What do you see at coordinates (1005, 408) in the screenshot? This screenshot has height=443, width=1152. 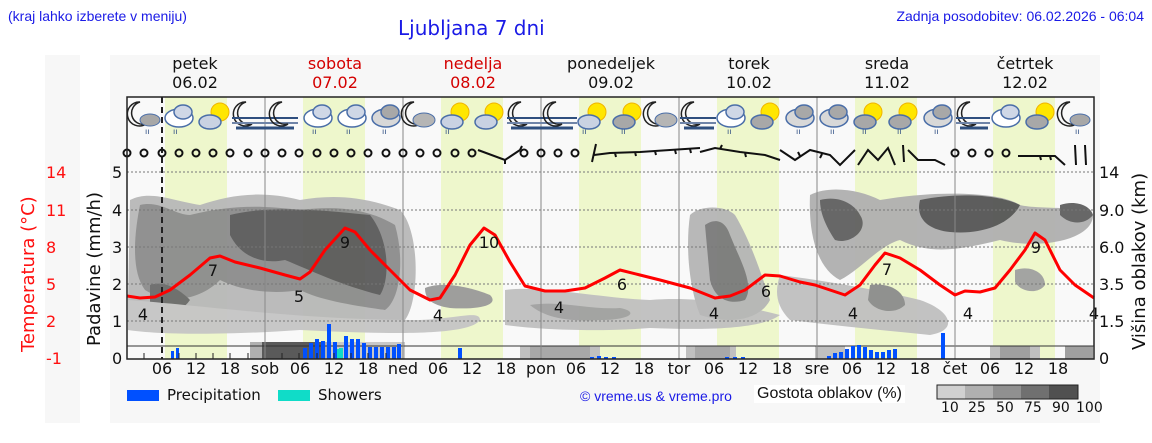 I see `density-tick: 50` at bounding box center [1005, 408].